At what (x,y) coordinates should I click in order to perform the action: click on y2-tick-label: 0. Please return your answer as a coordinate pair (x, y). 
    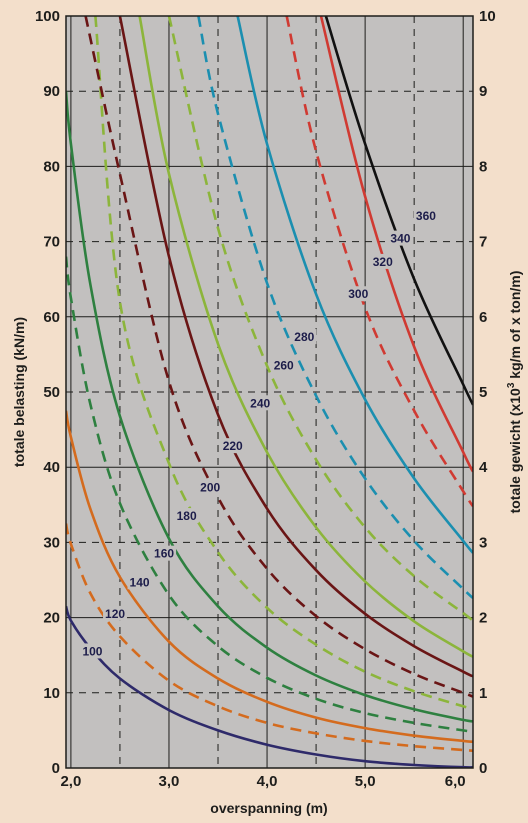
    Looking at the image, I should click on (483, 768).